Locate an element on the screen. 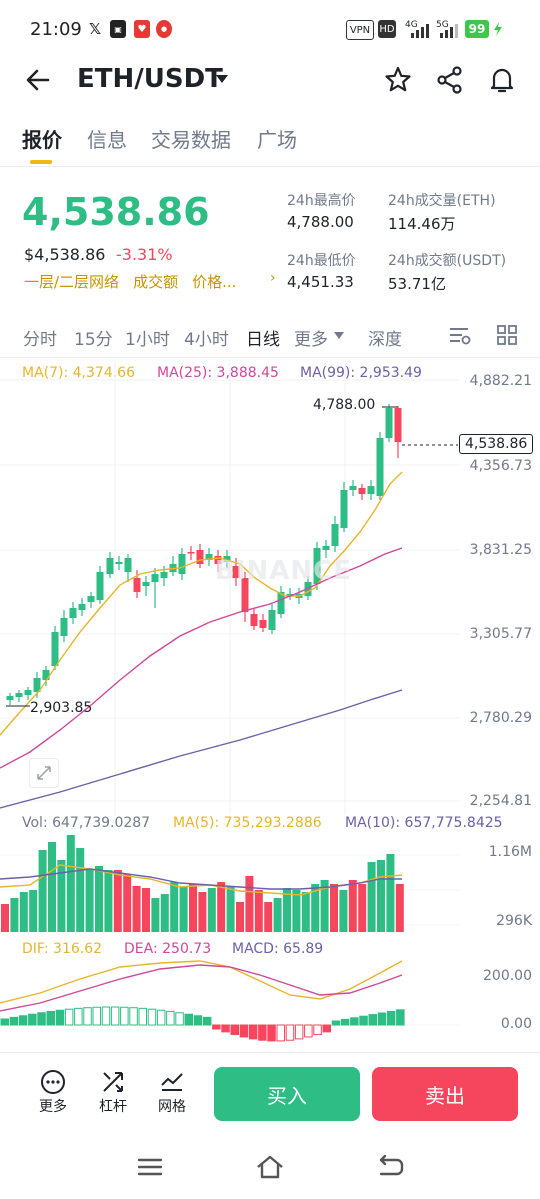 This screenshot has width=540, height=1199. ma25-legend: MA(25): 3,888.45 is located at coordinates (218, 373).